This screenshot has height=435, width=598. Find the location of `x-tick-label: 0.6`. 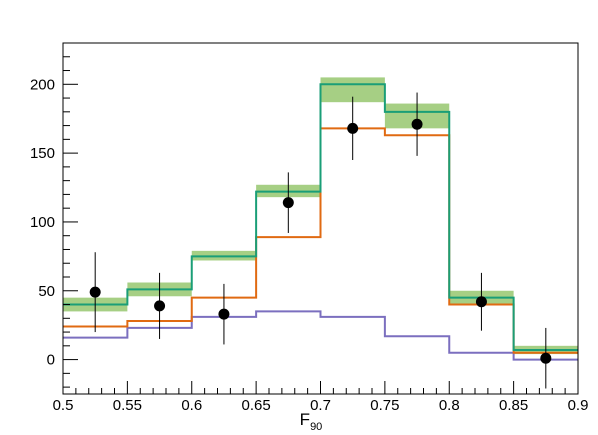

x-tick-label: 0.6 is located at coordinates (191, 405).